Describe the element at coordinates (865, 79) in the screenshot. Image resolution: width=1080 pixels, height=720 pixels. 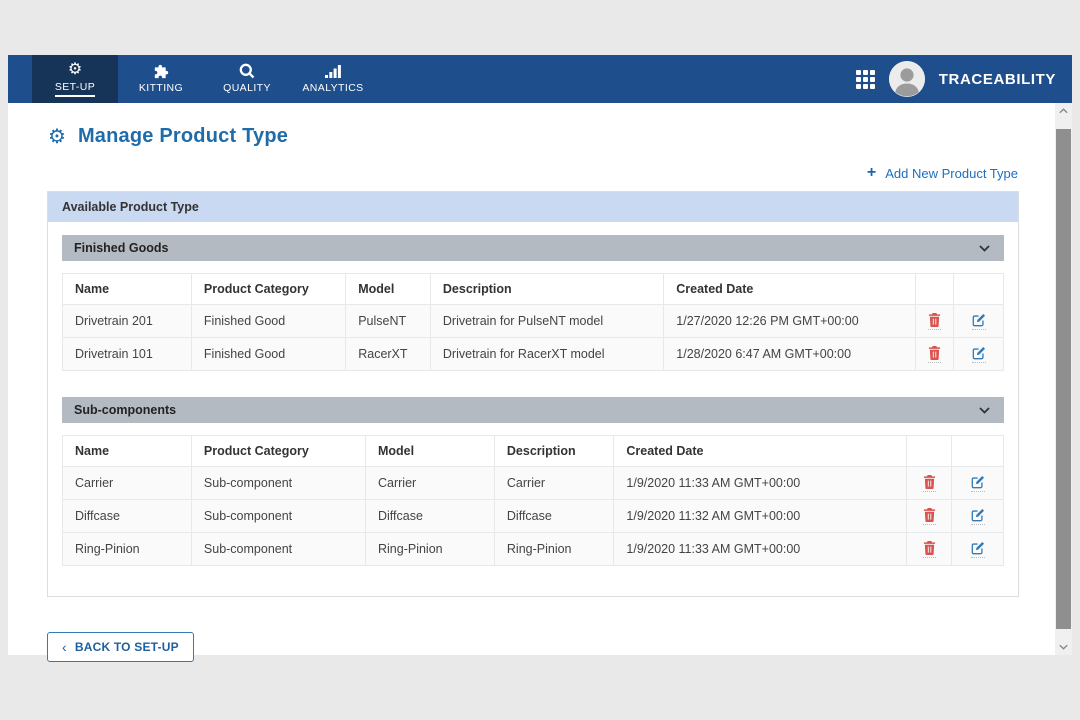
I see `apps-grid-icon` at that location.